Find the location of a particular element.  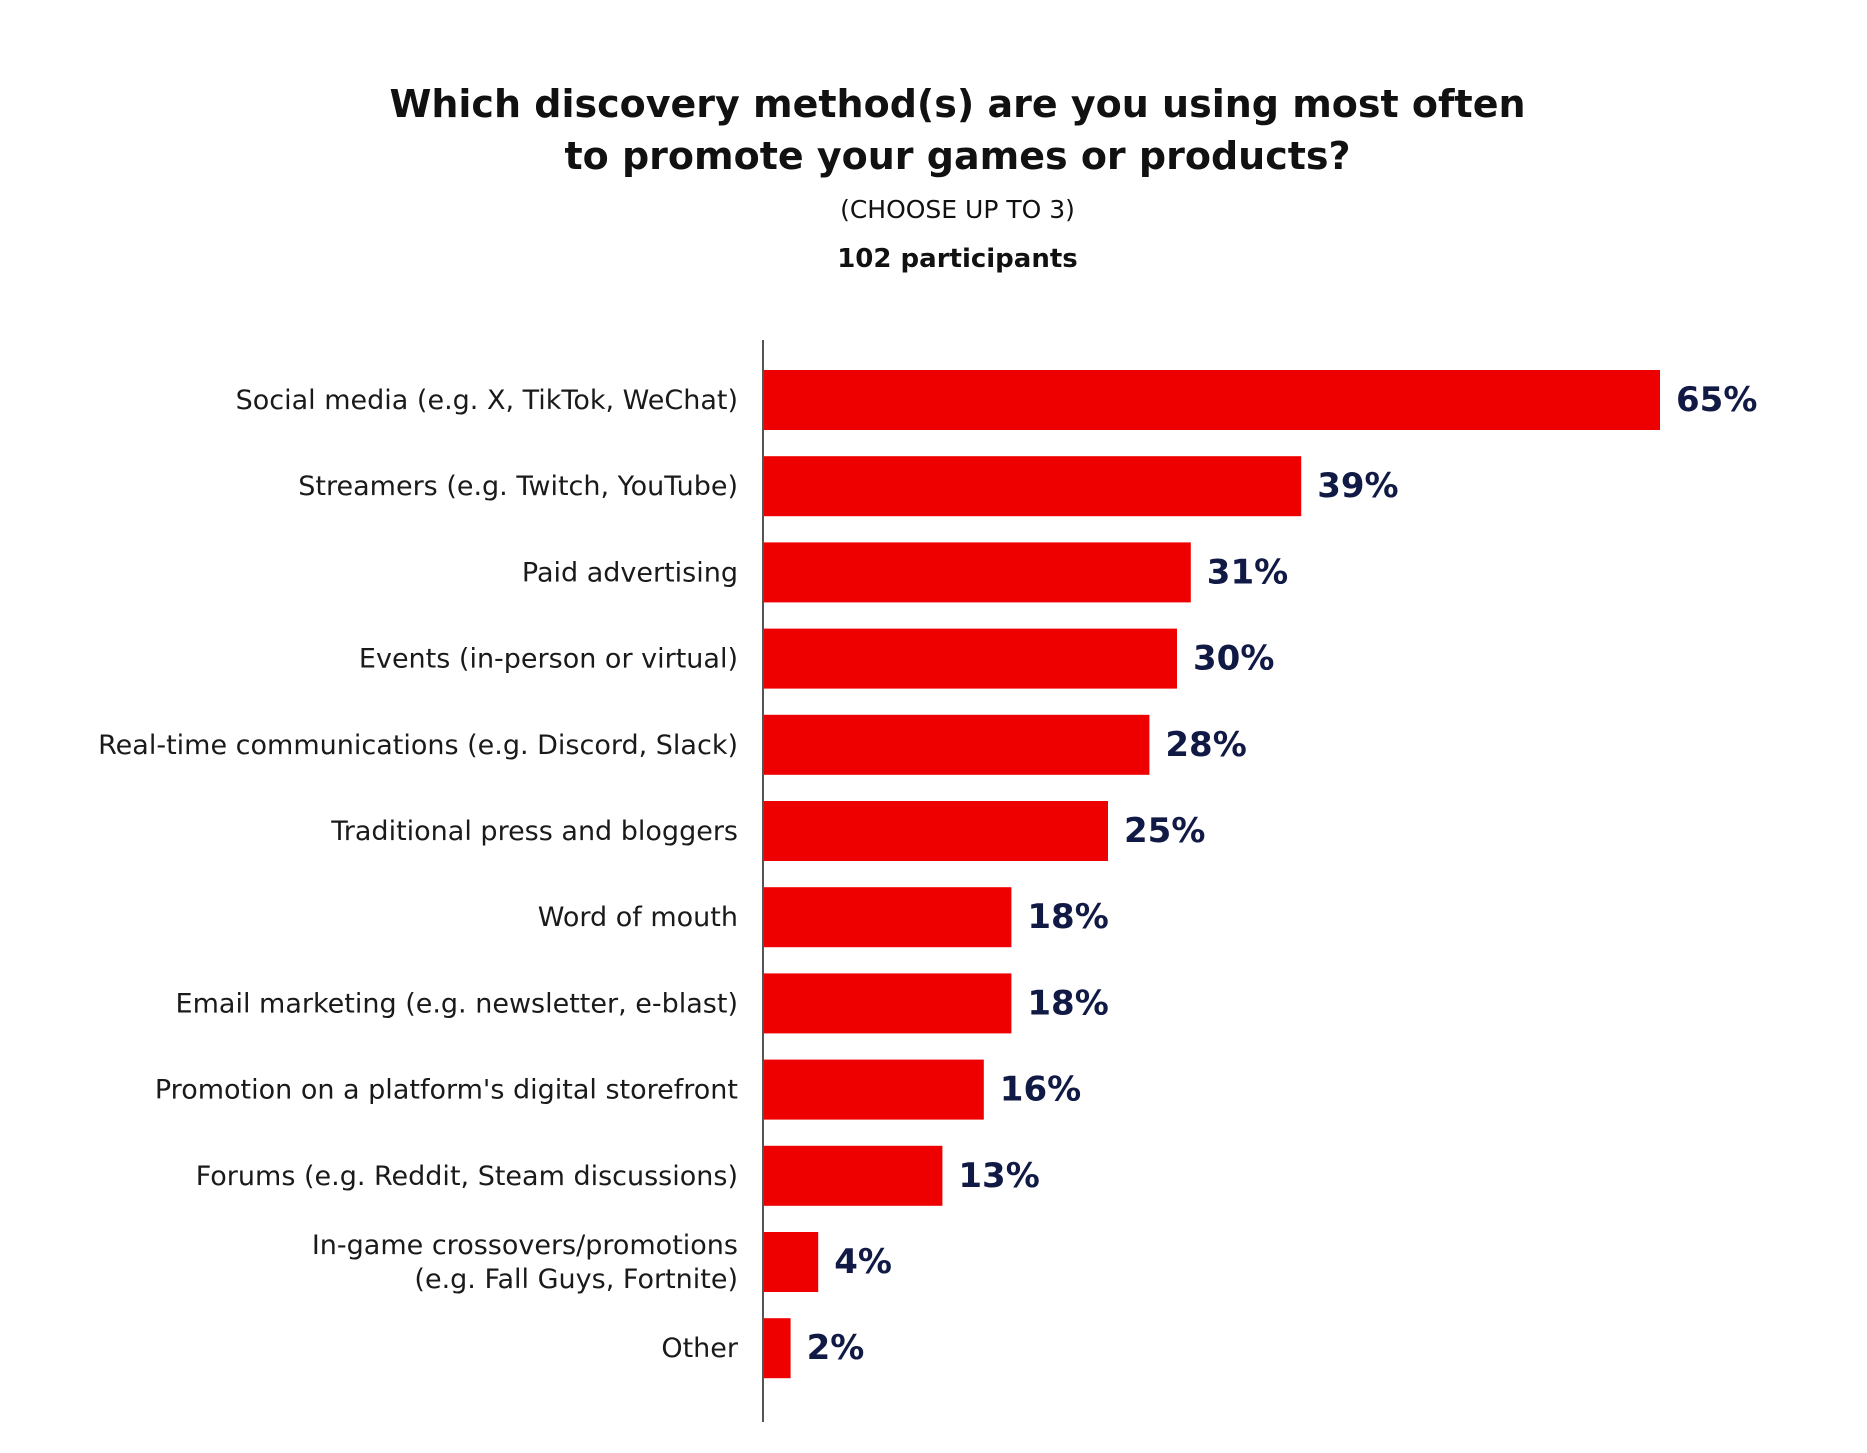

participants-count: 102 participants is located at coordinates (957, 259).